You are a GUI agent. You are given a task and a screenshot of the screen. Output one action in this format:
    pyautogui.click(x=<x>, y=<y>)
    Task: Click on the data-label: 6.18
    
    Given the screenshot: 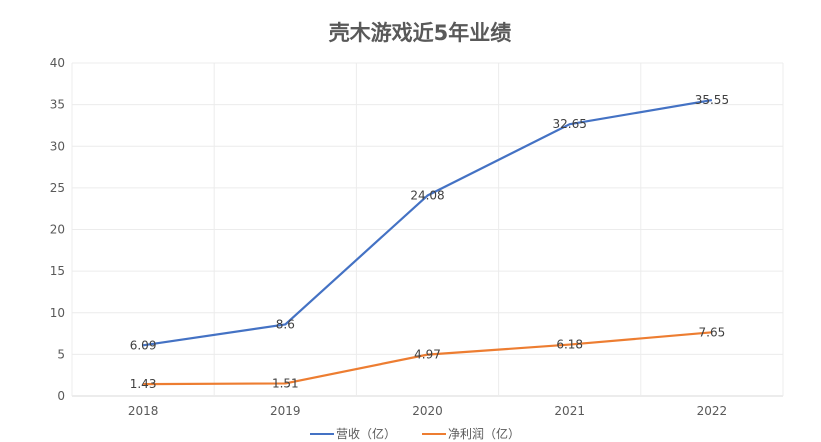 What is the action you would take?
    pyautogui.click(x=569, y=345)
    